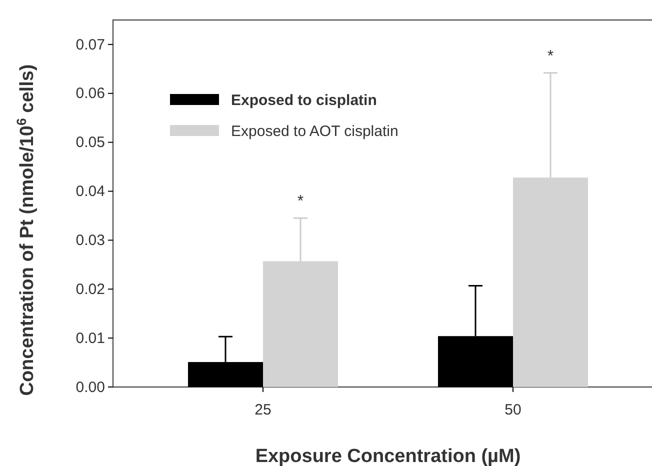 This screenshot has height=466, width=652. What do you see at coordinates (304, 100) in the screenshot?
I see `legend-label: Exposed to cisplatin` at bounding box center [304, 100].